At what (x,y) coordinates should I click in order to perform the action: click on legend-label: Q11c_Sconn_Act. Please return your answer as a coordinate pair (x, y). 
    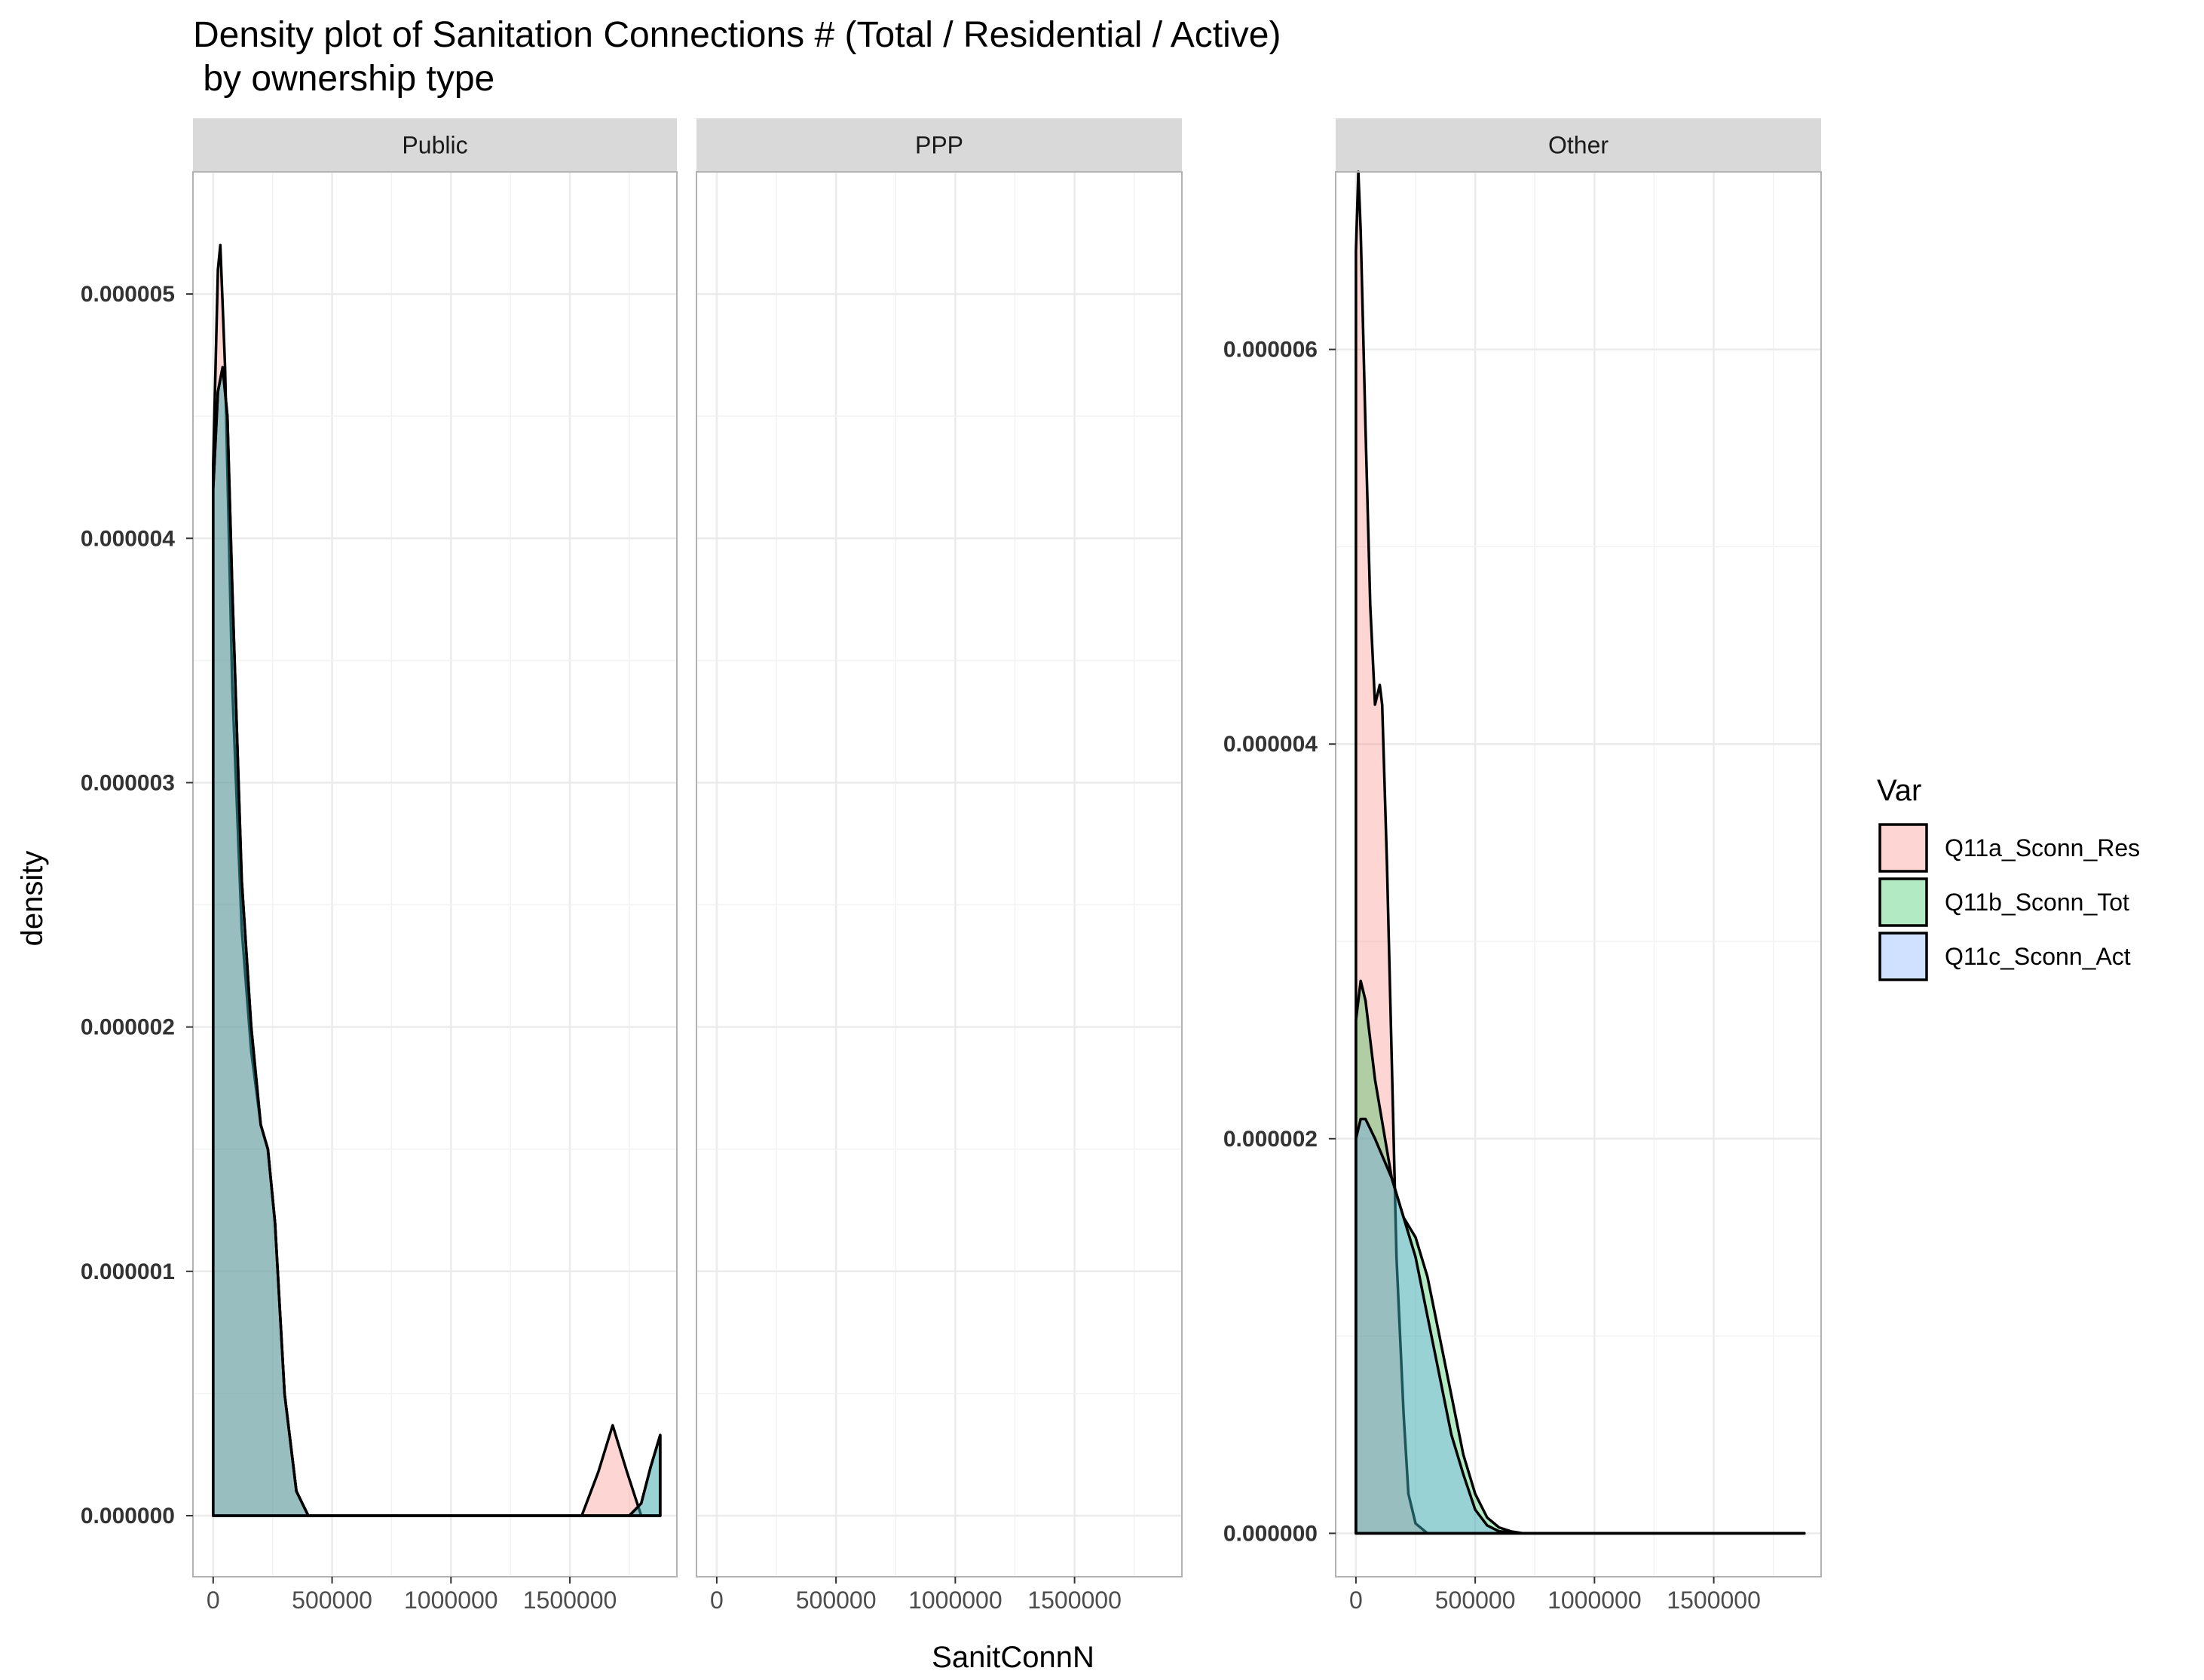
    Looking at the image, I should click on (2038, 956).